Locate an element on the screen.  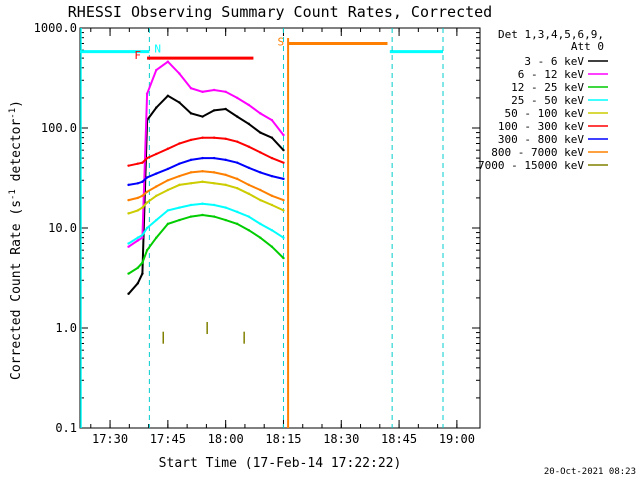
legend-entry-label: 100 - 300 keV is located at coordinates (541, 126).